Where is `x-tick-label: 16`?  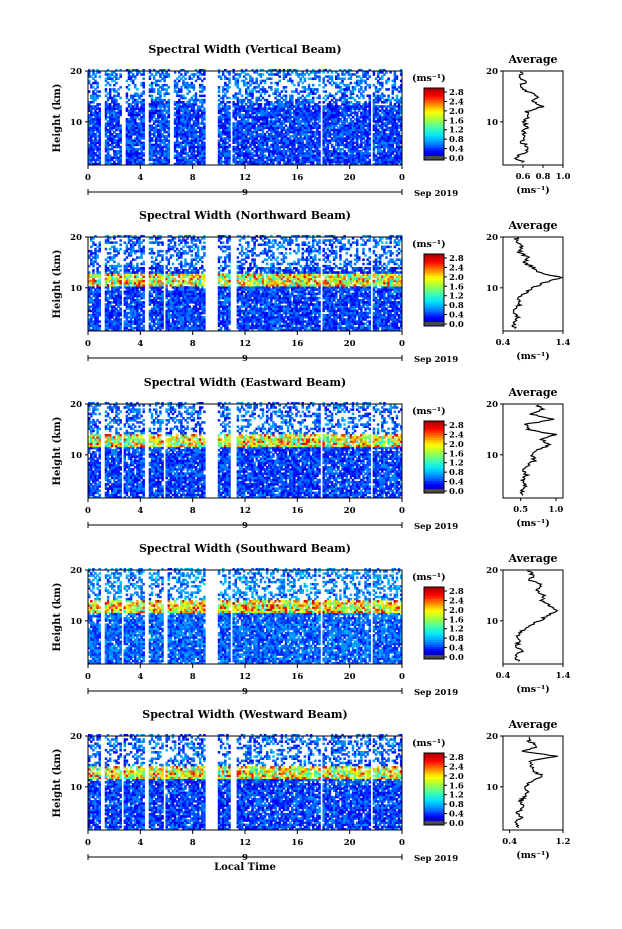
x-tick-label: 16 is located at coordinates (297, 178).